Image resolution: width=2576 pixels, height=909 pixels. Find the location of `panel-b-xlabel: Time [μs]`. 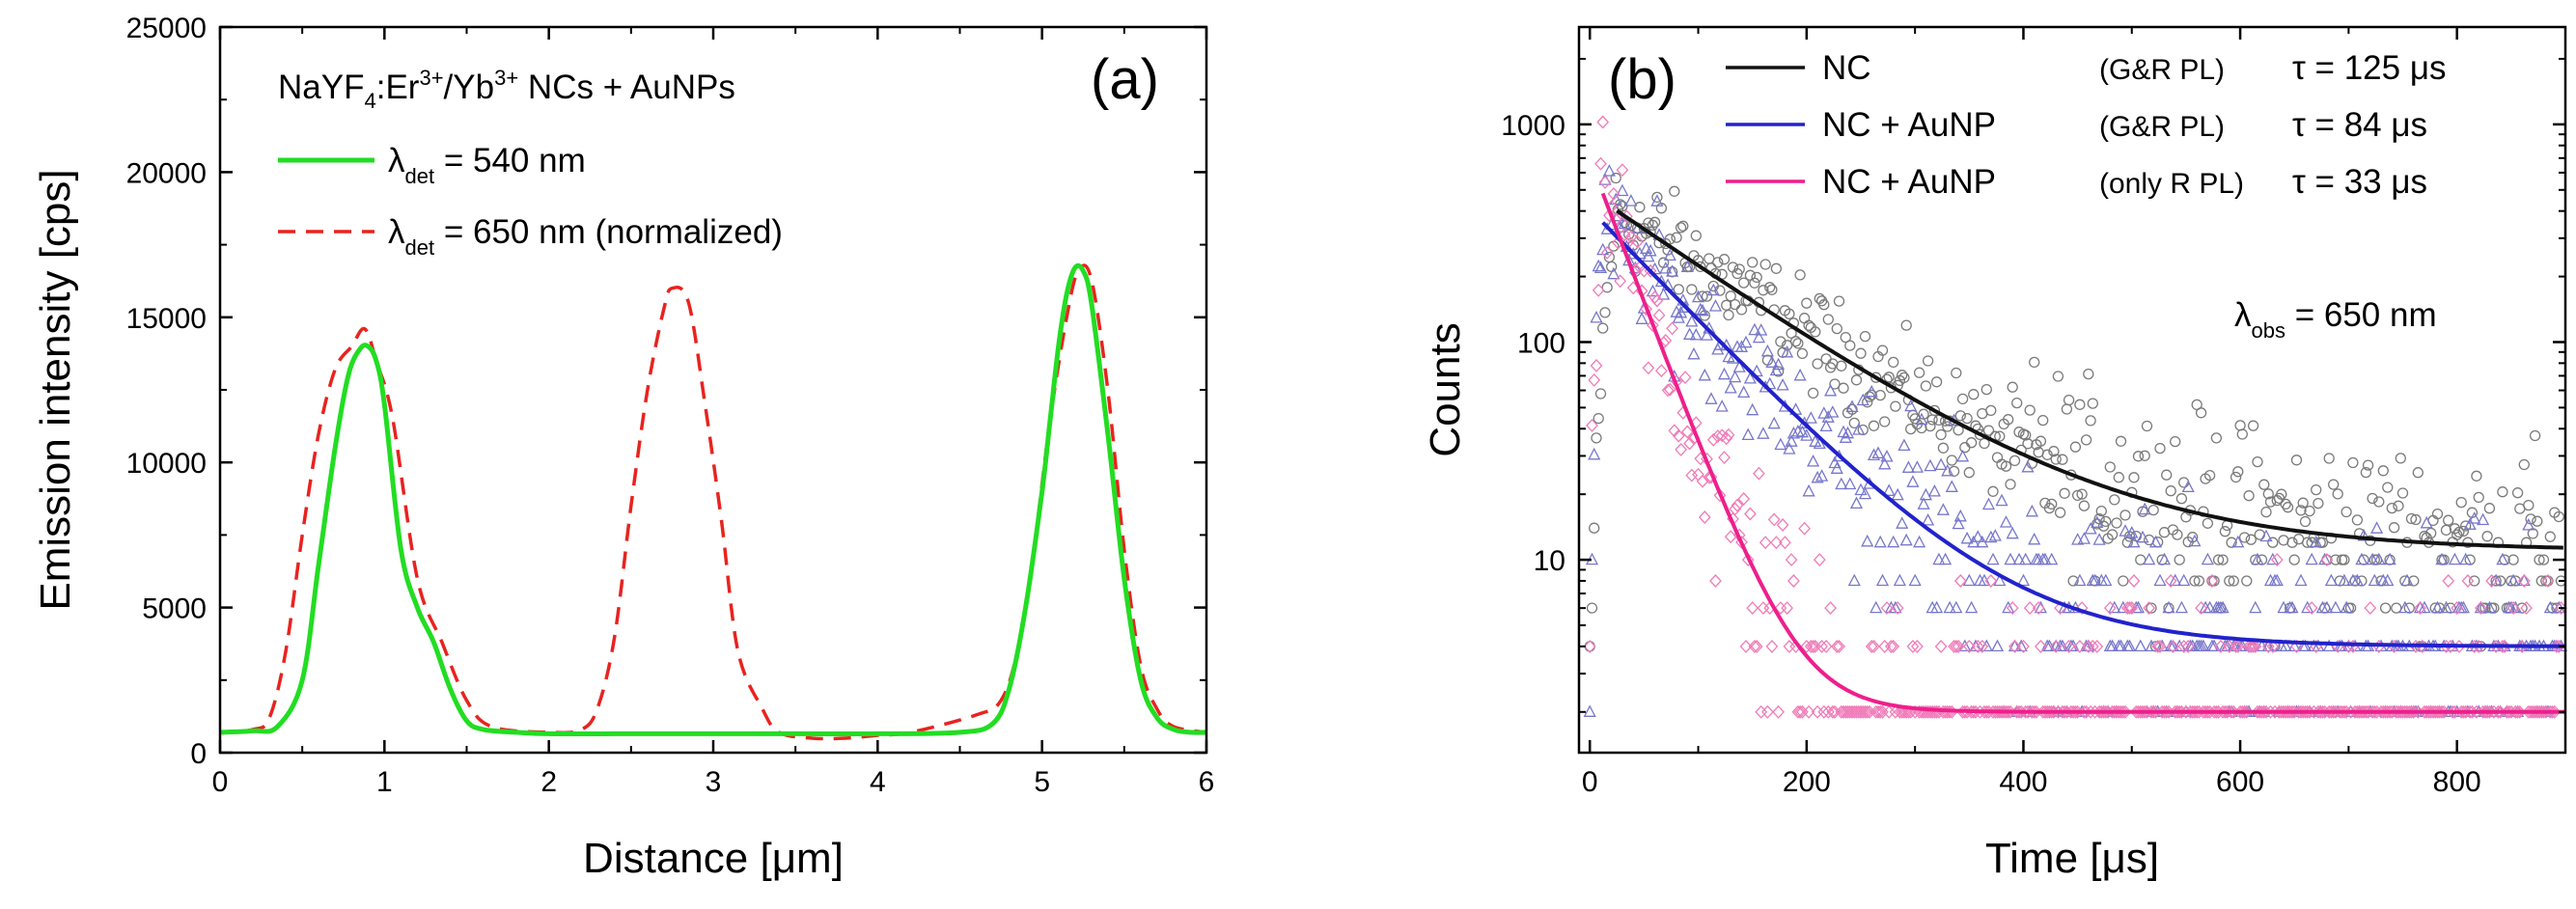

panel-b-xlabel: Time [μs] is located at coordinates (2072, 859).